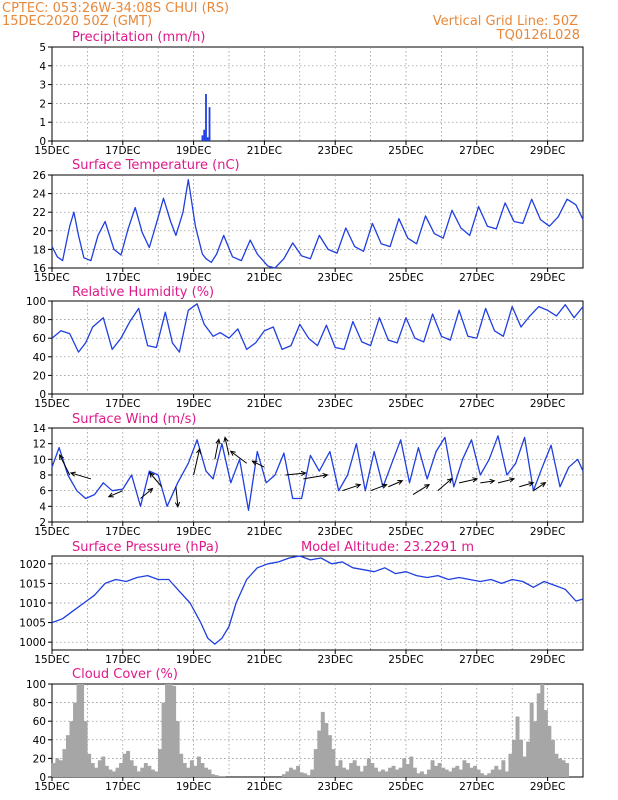 This screenshot has height=800, width=618. I want to click on pres-x-tick-label: 25DEC, so click(405, 660).